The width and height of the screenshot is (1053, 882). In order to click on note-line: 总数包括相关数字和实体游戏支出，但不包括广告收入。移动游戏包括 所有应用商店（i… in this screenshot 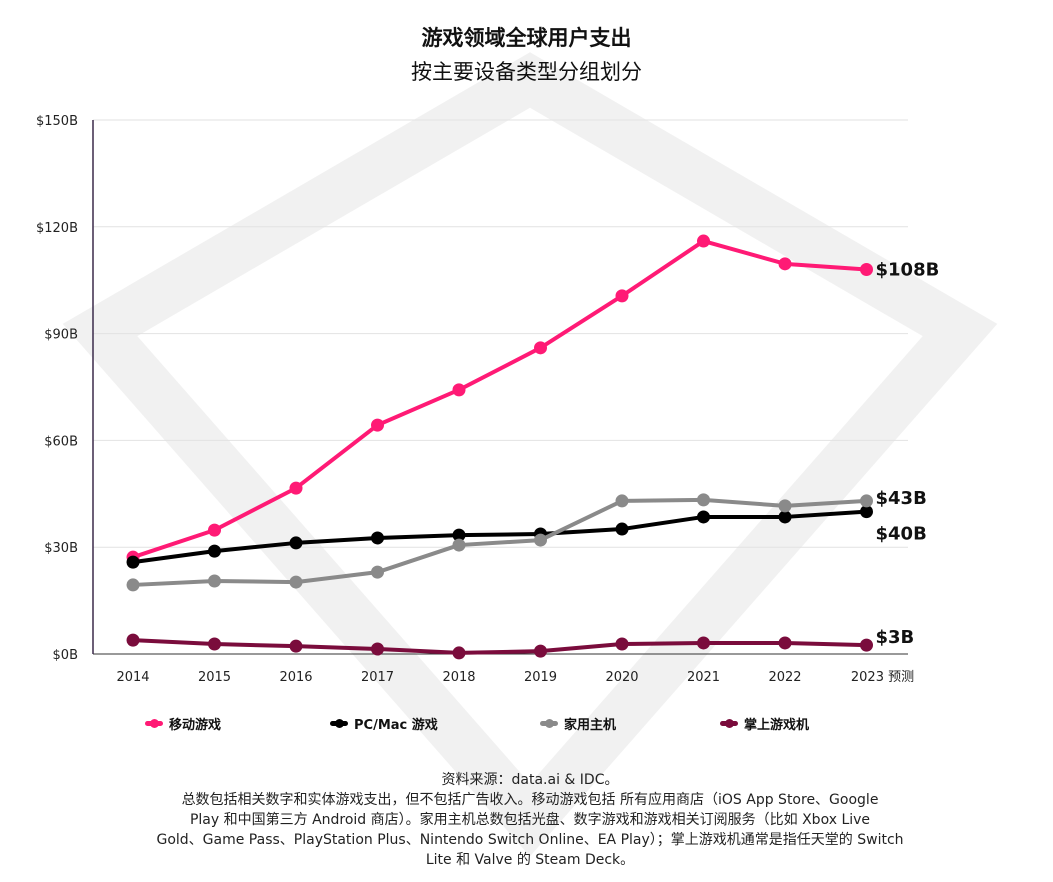, I will do `click(530, 800)`.